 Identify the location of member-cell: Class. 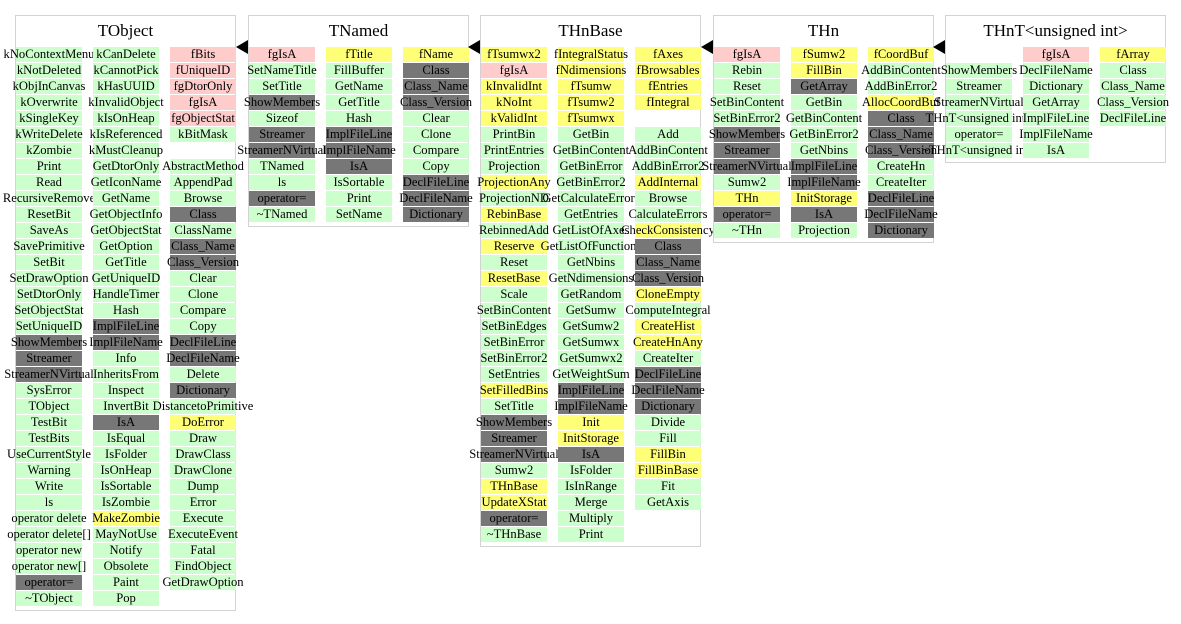
(1133, 70).